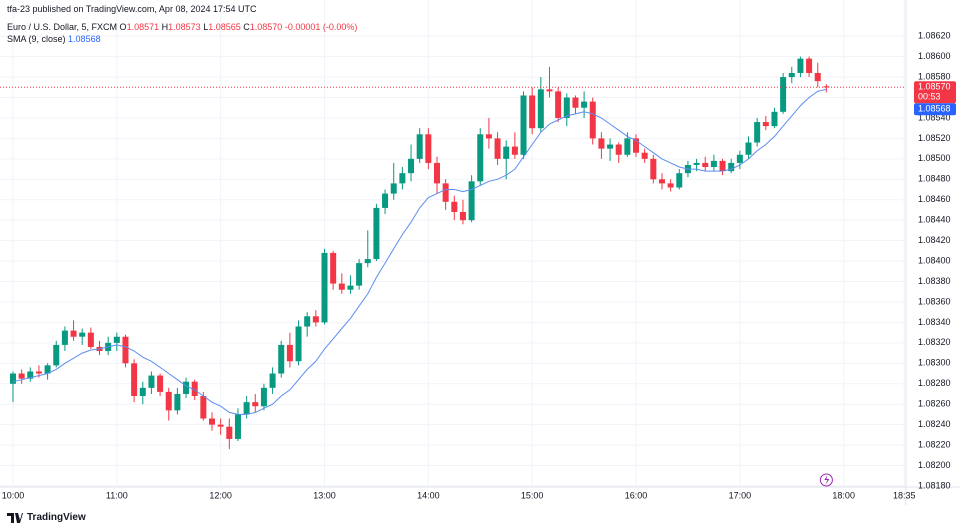 The width and height of the screenshot is (960, 530). Describe the element at coordinates (934, 363) in the screenshot. I see `y-tick-label: 1.08300` at that location.